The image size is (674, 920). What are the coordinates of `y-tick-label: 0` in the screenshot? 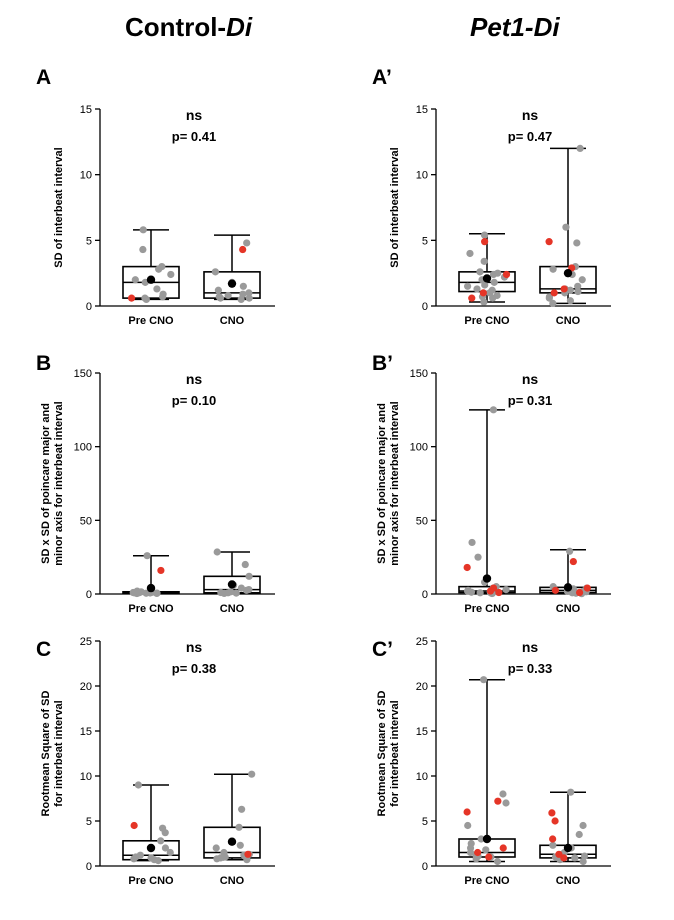 It's located at (425, 595).